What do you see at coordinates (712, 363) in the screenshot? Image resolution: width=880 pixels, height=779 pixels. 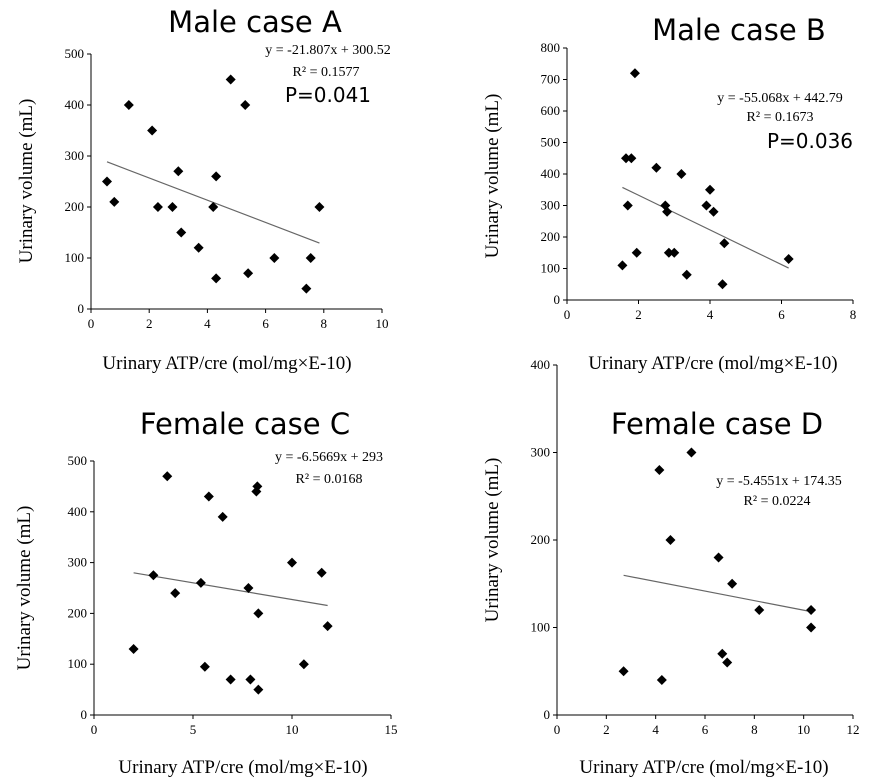 I see `chart-2-x-axis-label: Urinary ATP/cre (mol/mg×E-10)` at bounding box center [712, 363].